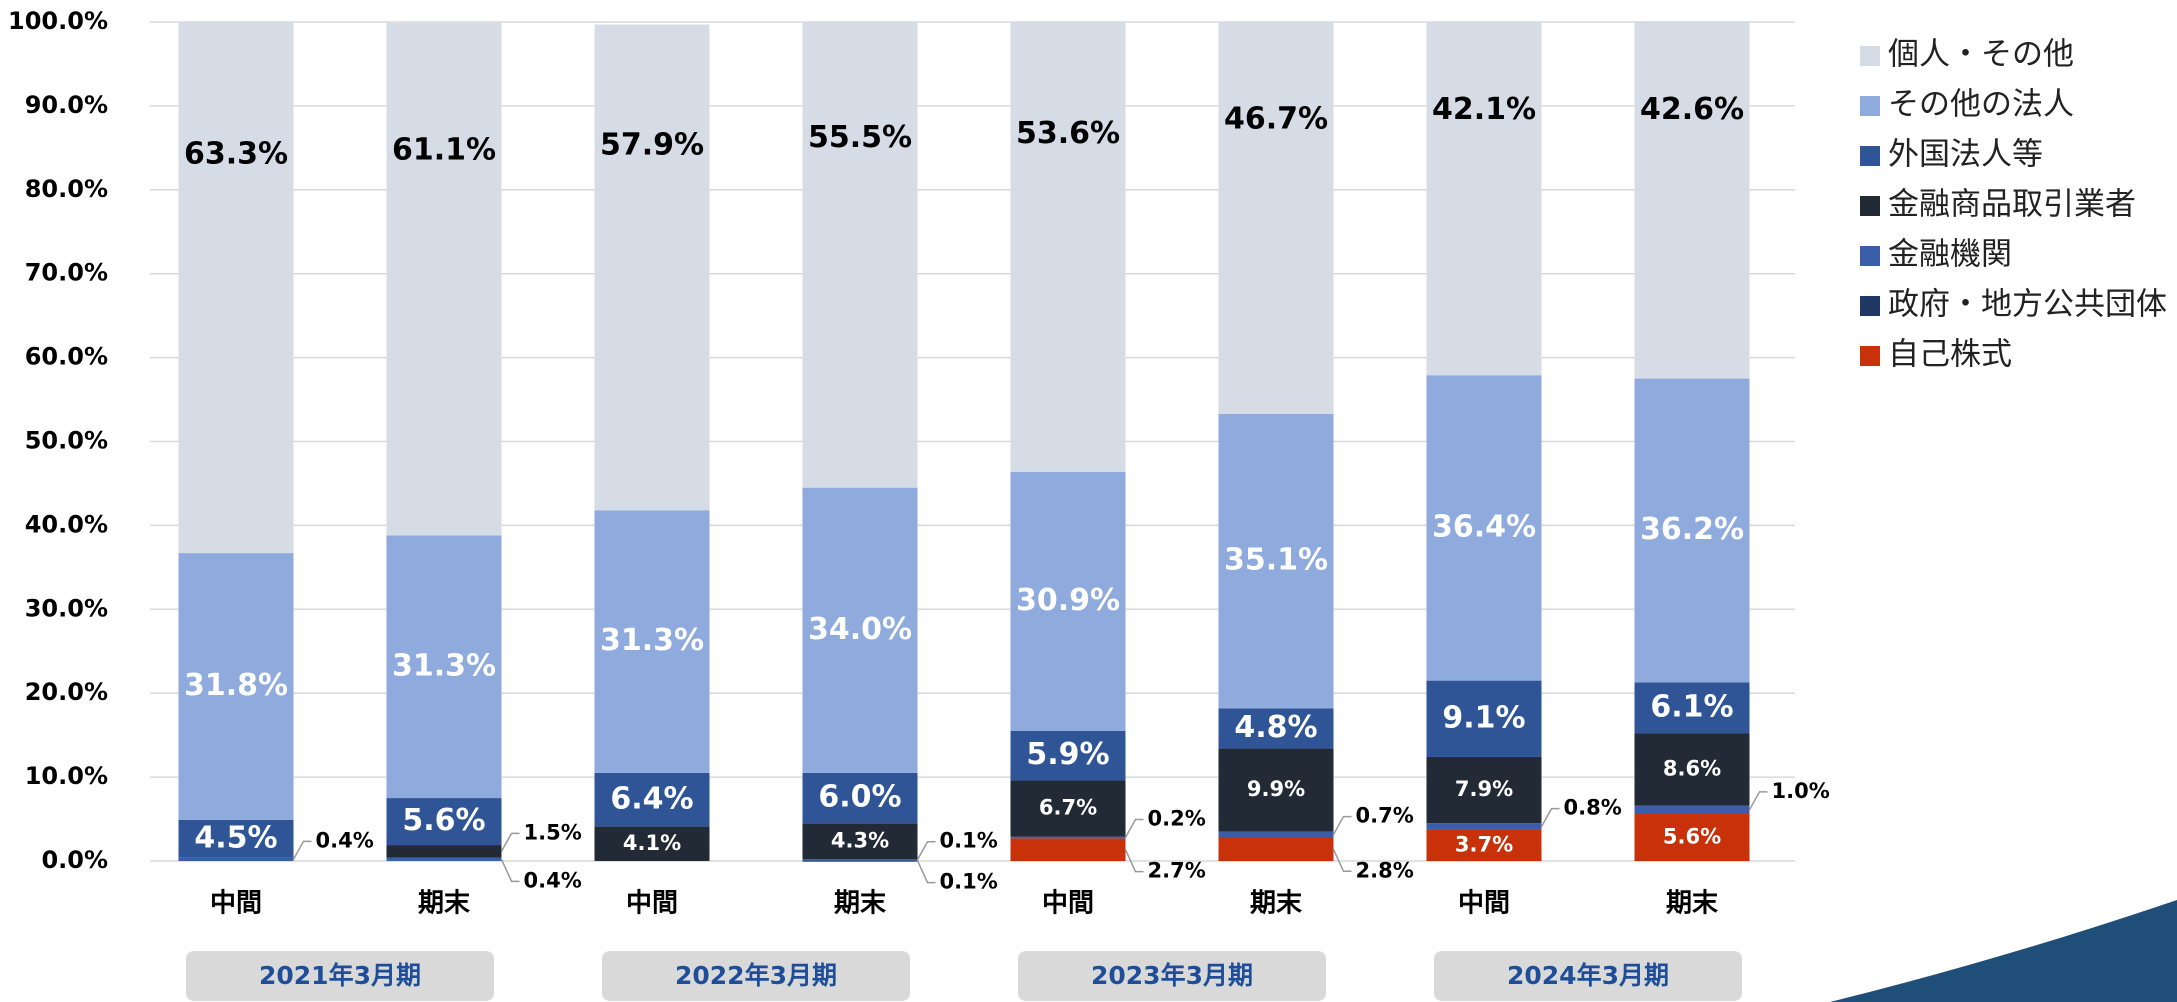  What do you see at coordinates (66, 524) in the screenshot?
I see `y-tick-label: 40.0%` at bounding box center [66, 524].